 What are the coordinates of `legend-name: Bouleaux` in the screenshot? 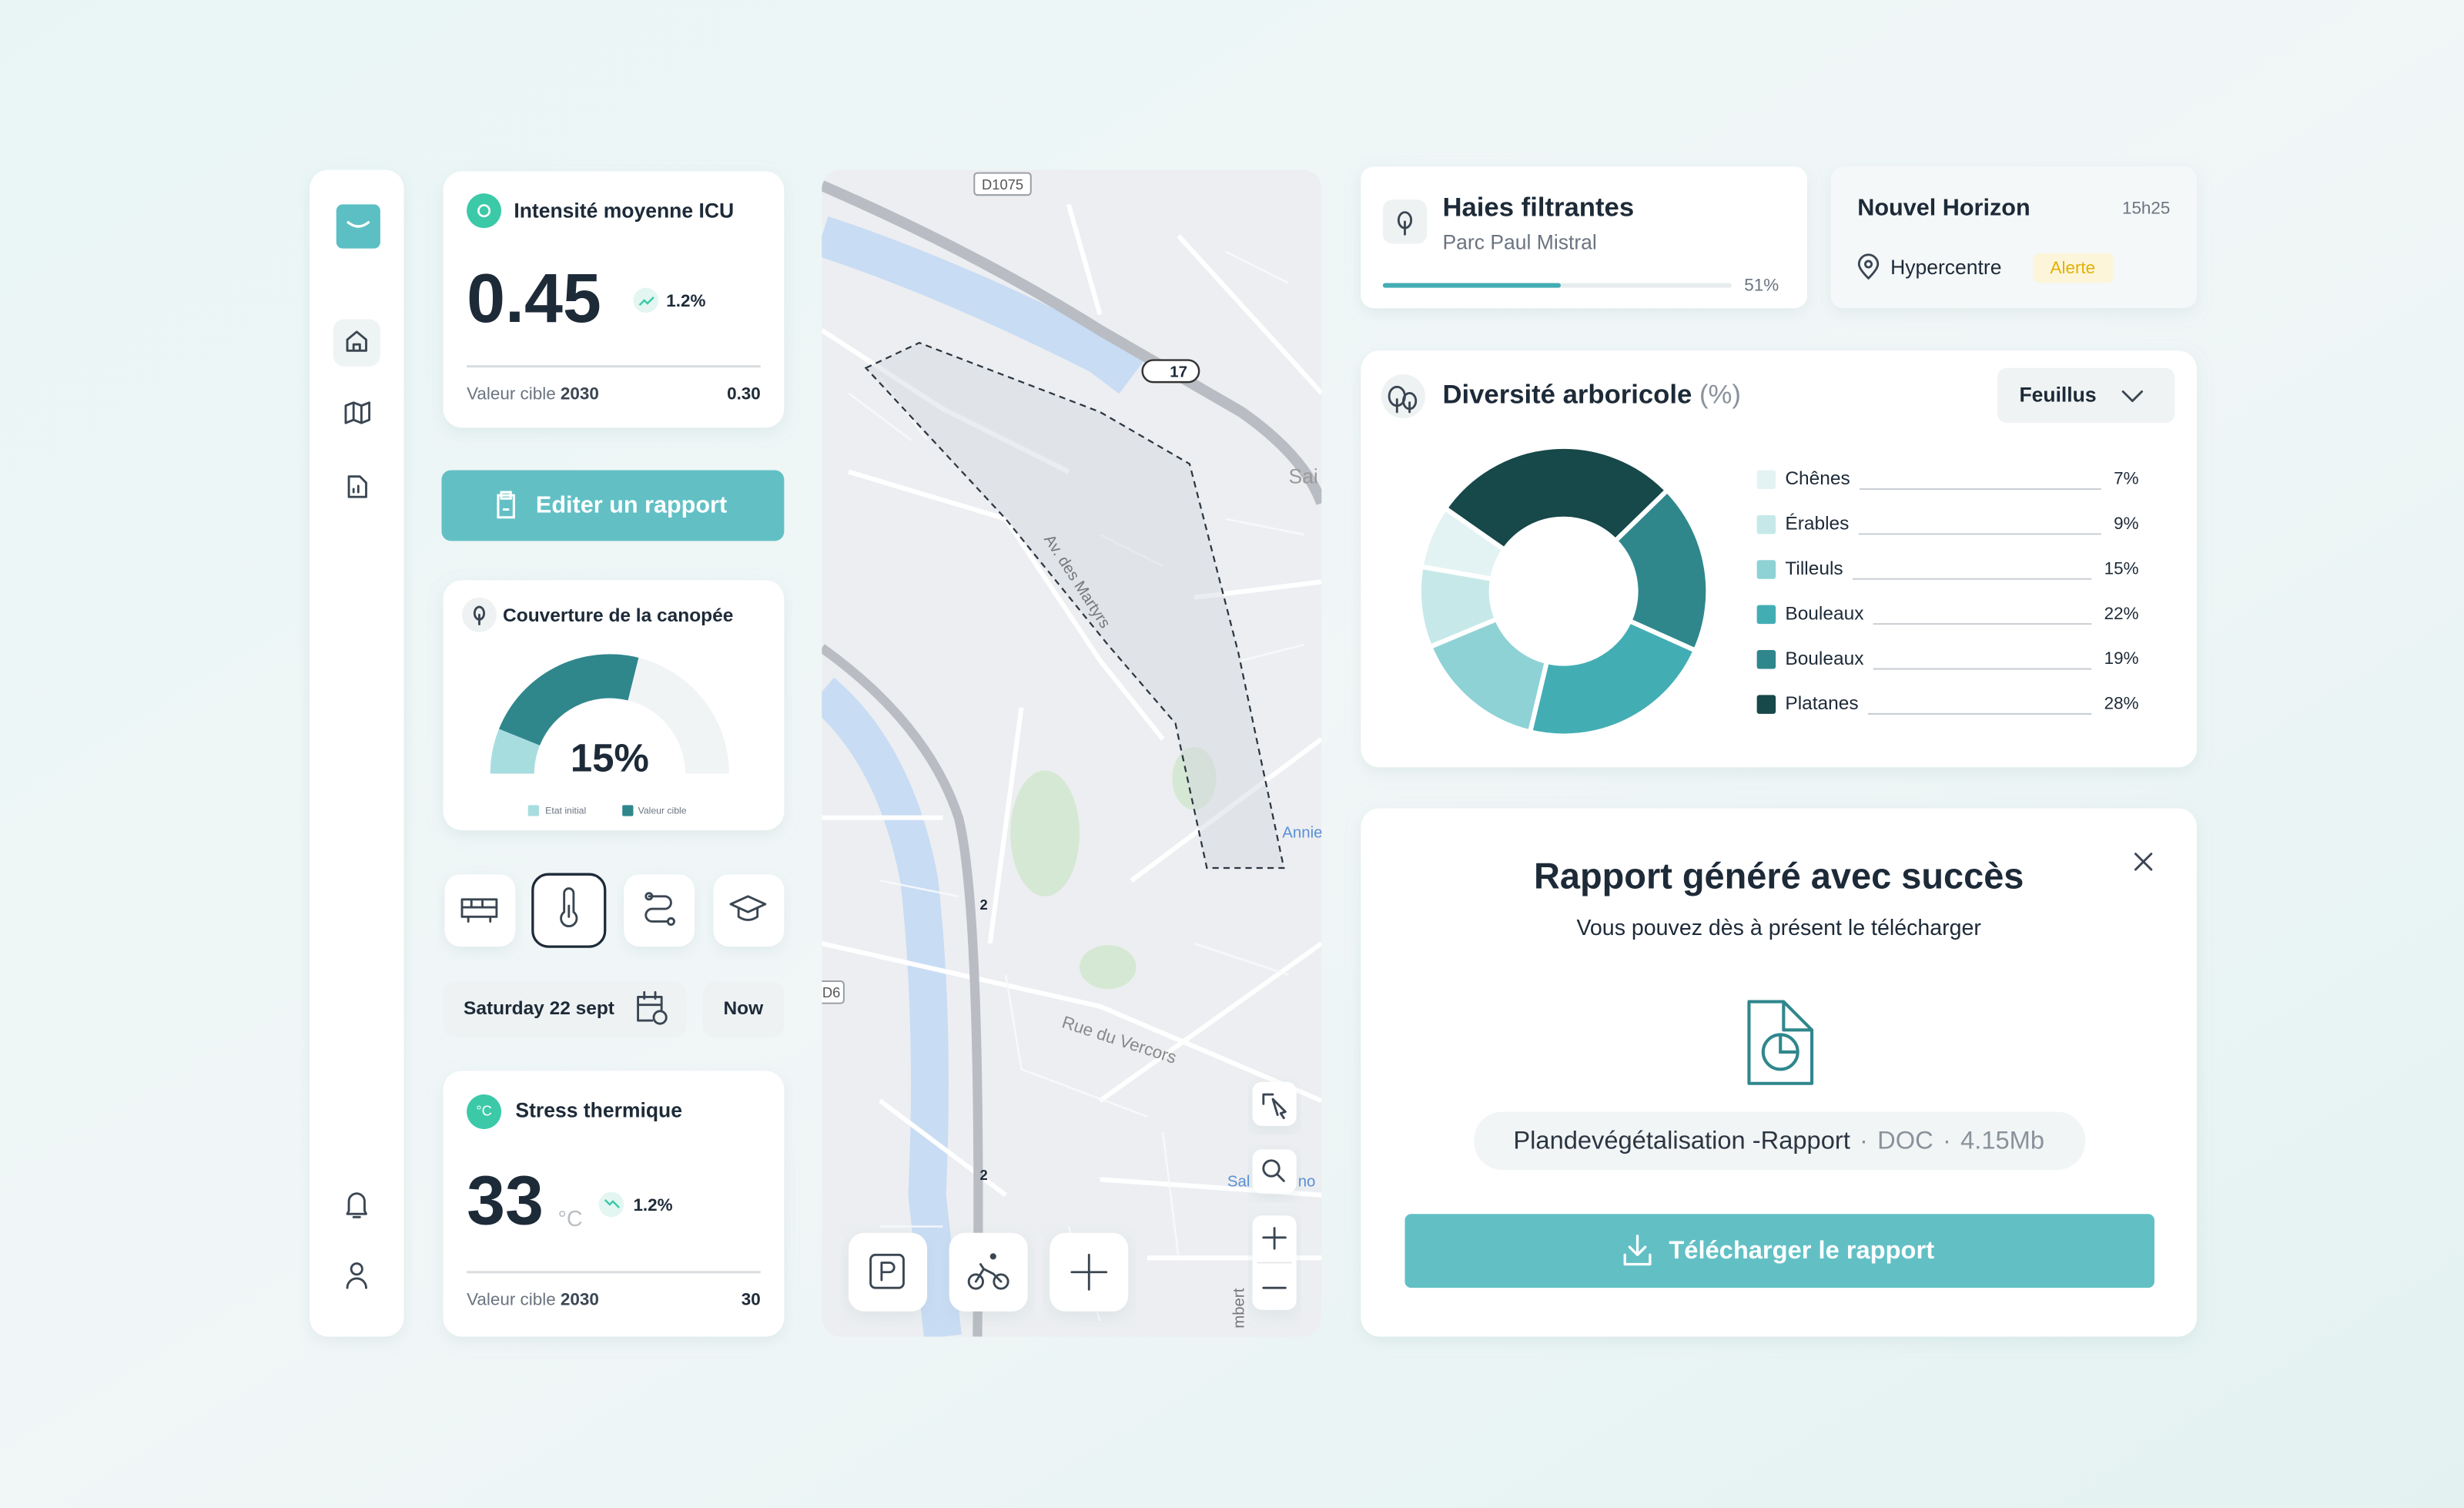 It's located at (1824, 658).